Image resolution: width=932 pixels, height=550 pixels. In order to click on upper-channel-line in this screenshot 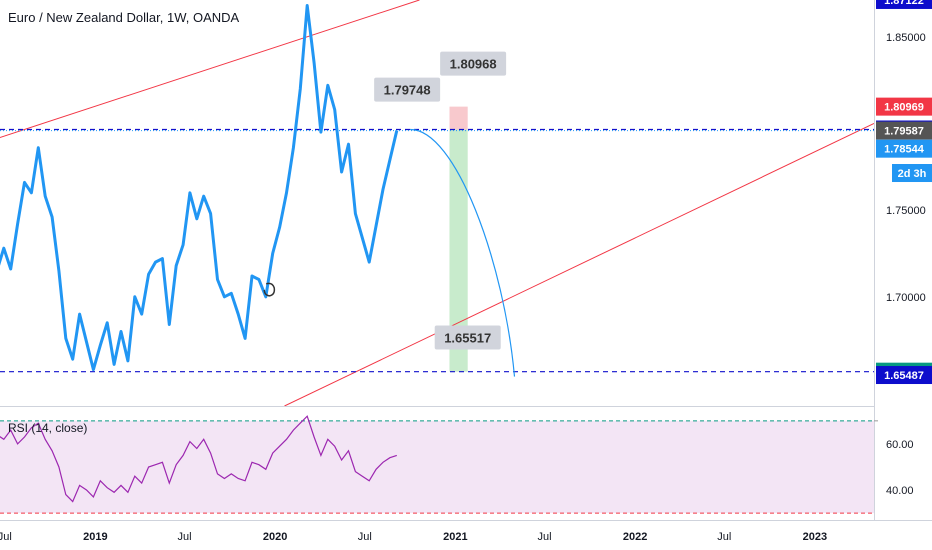, I will do `click(210, 70)`.